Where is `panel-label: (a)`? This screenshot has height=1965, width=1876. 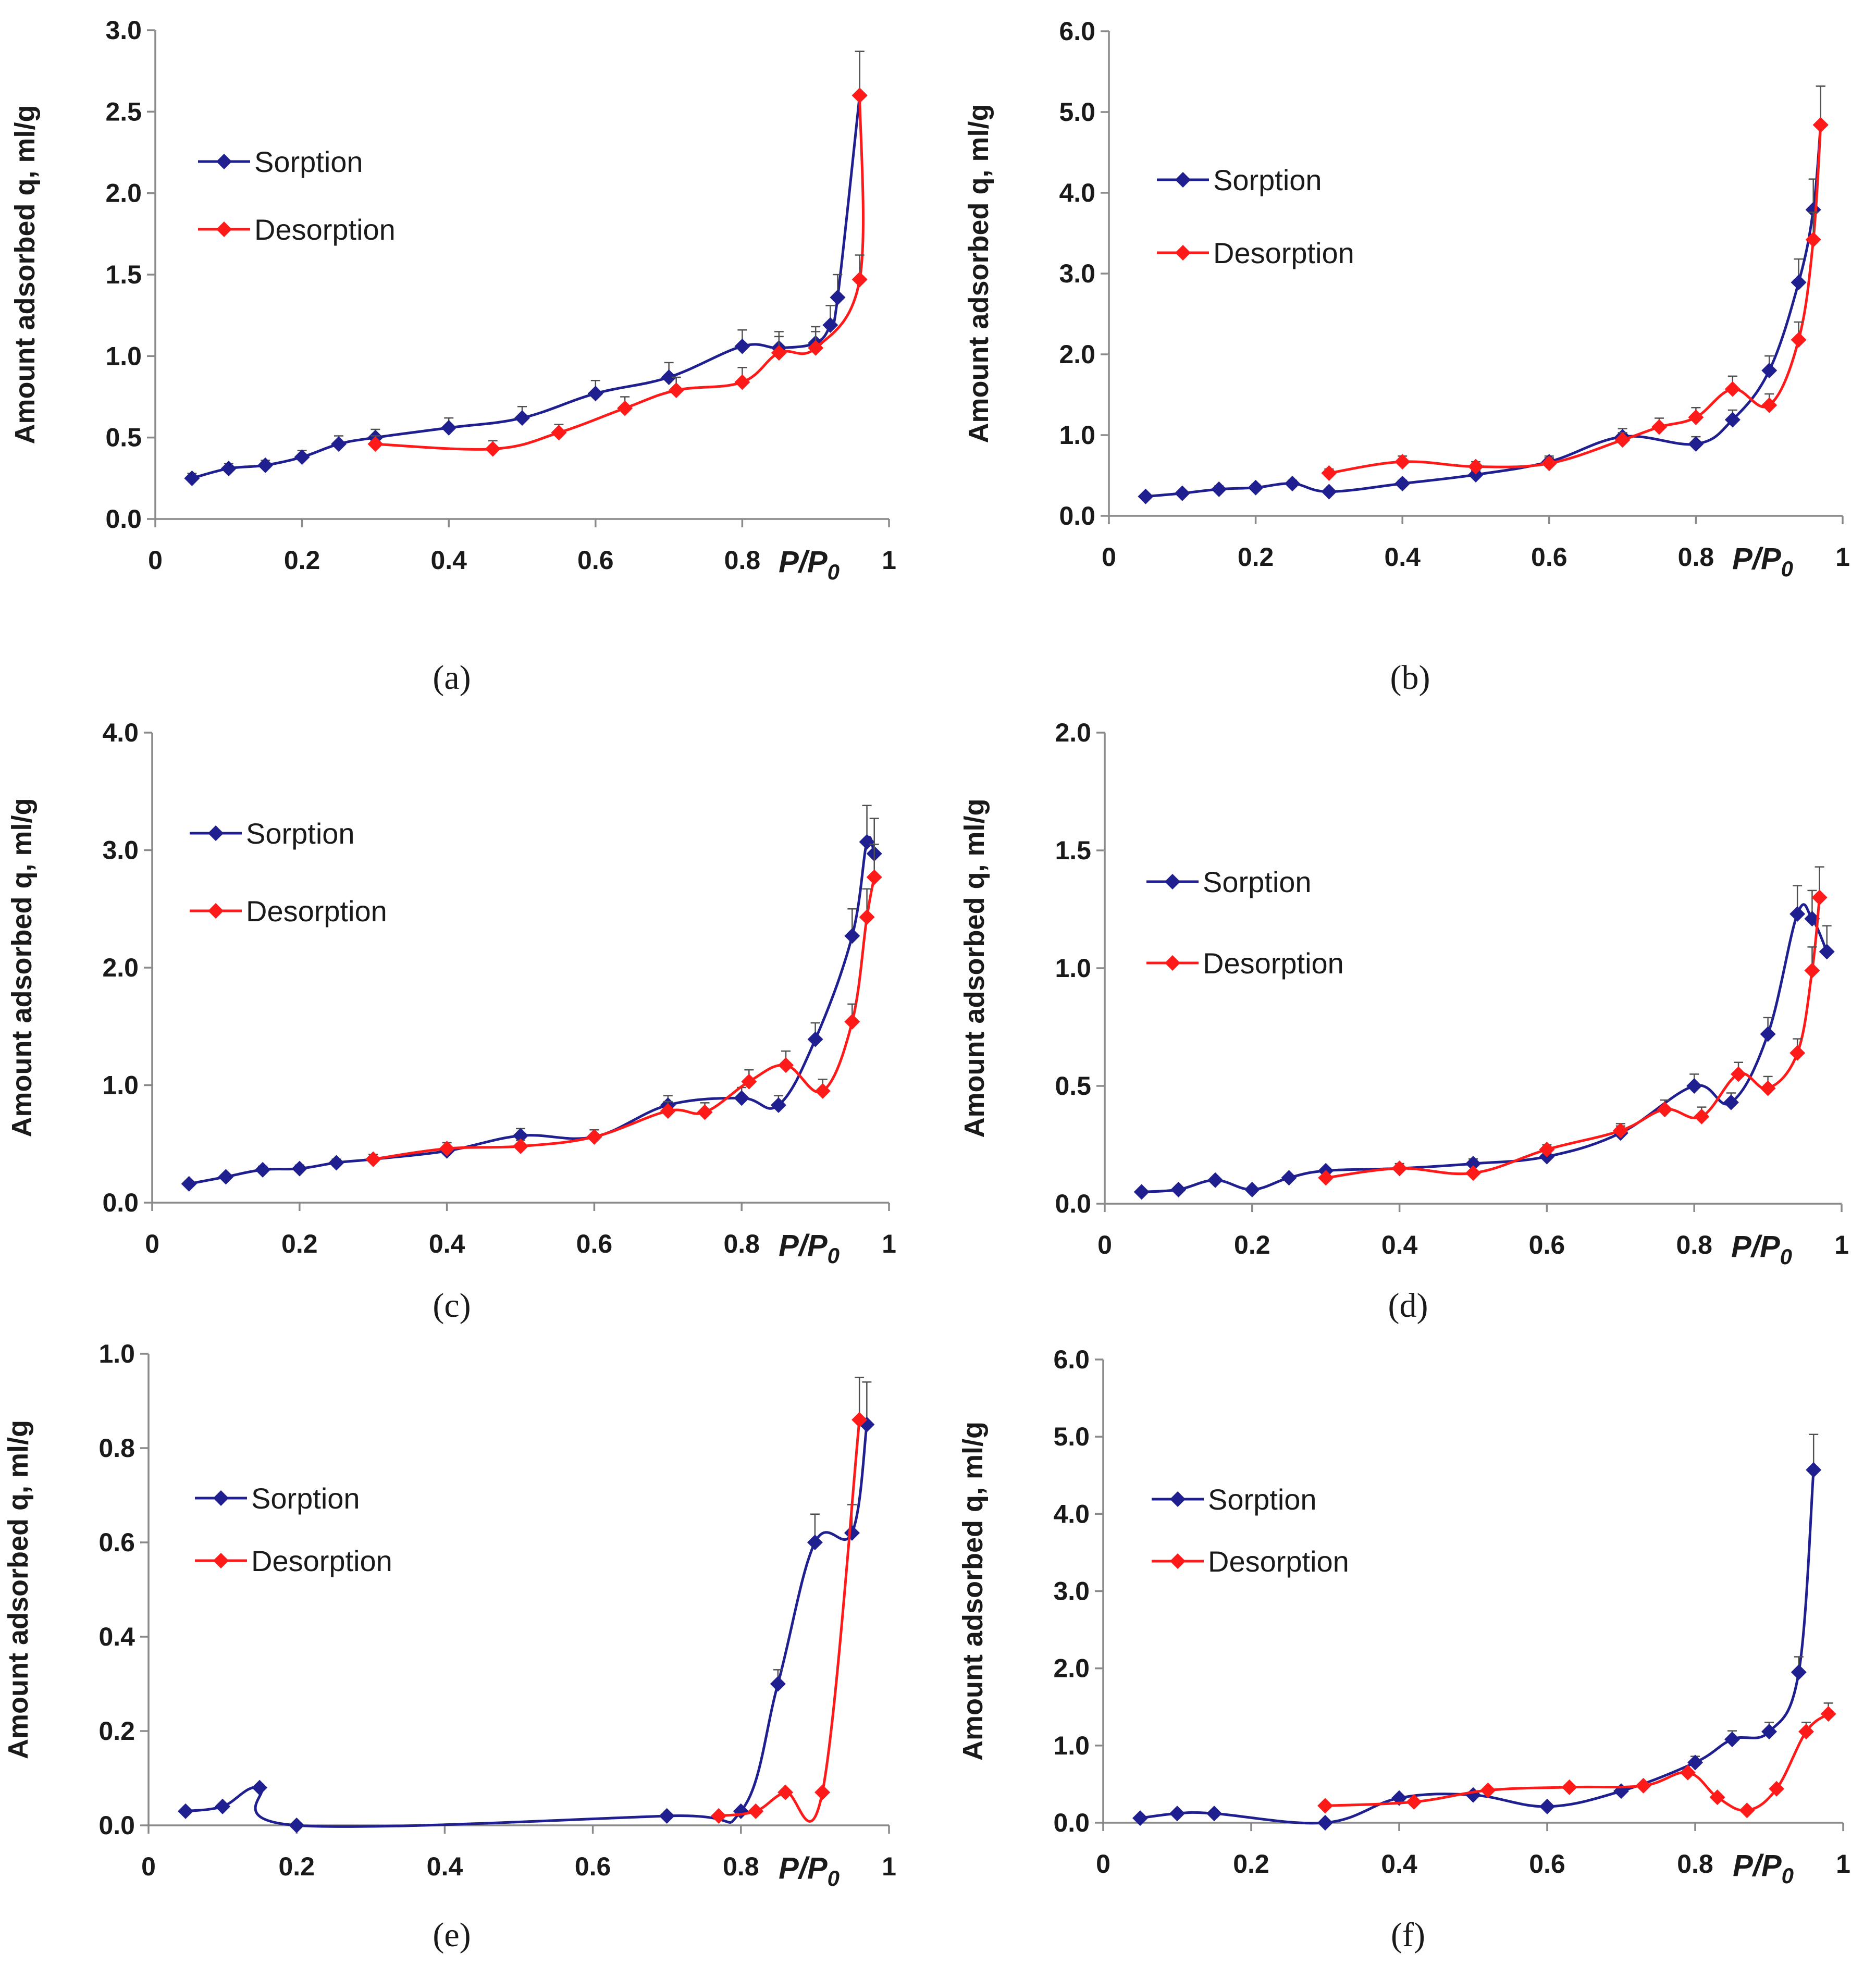
panel-label: (a) is located at coordinates (452, 678).